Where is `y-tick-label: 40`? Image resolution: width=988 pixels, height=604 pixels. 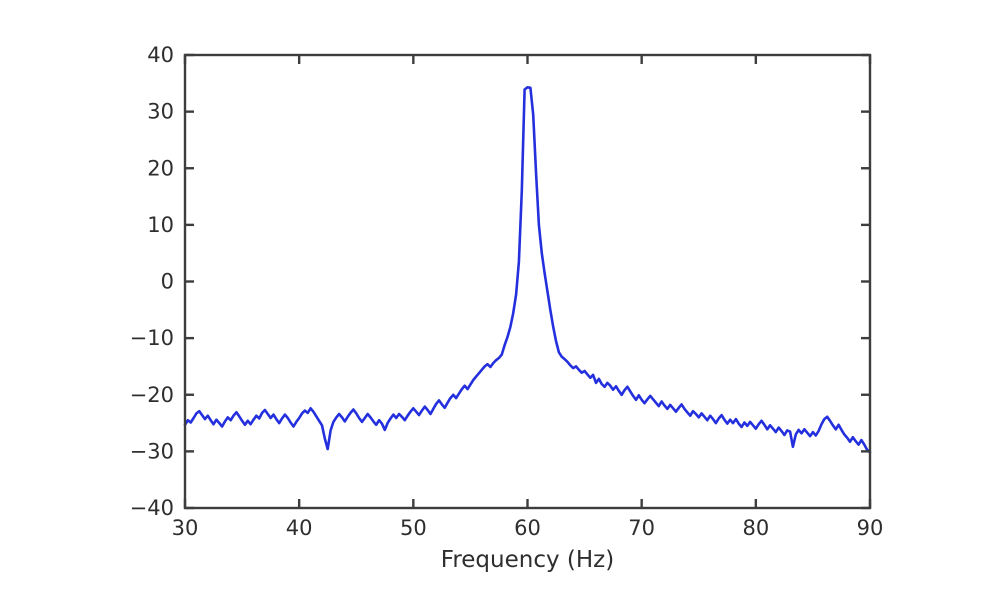
y-tick-label: 40 is located at coordinates (160, 55).